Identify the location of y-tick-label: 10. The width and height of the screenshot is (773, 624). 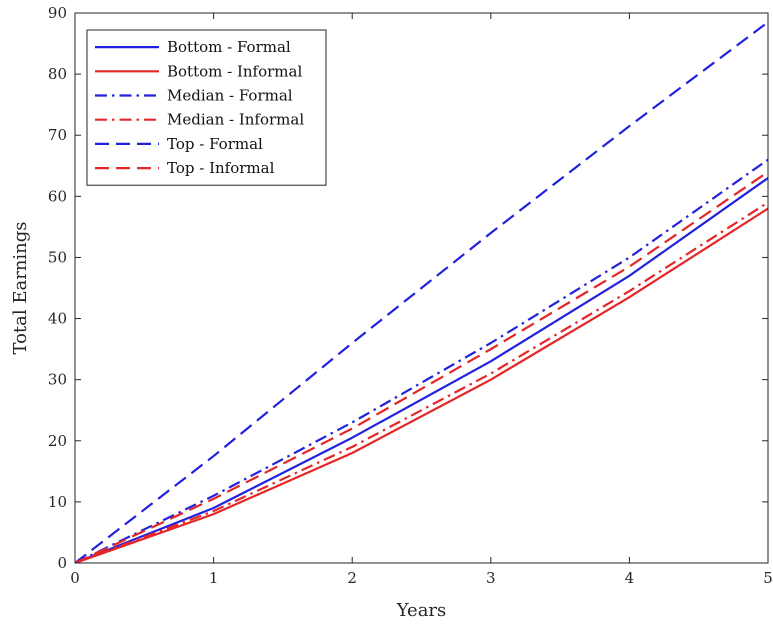
(57, 502).